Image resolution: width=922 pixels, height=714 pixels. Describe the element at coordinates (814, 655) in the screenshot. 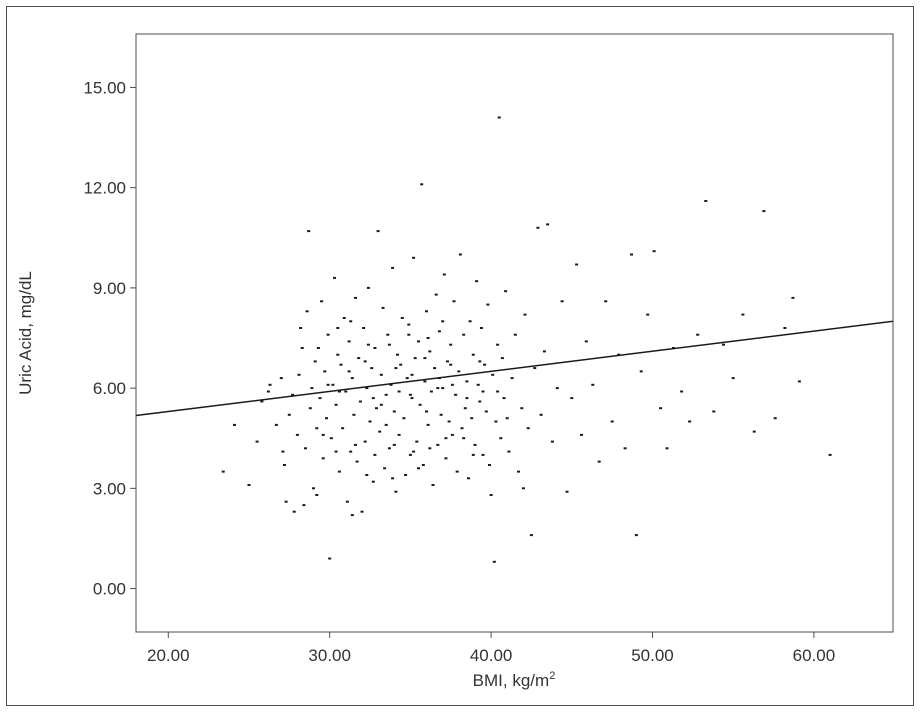

I see `x-tick-label: 60.00` at that location.